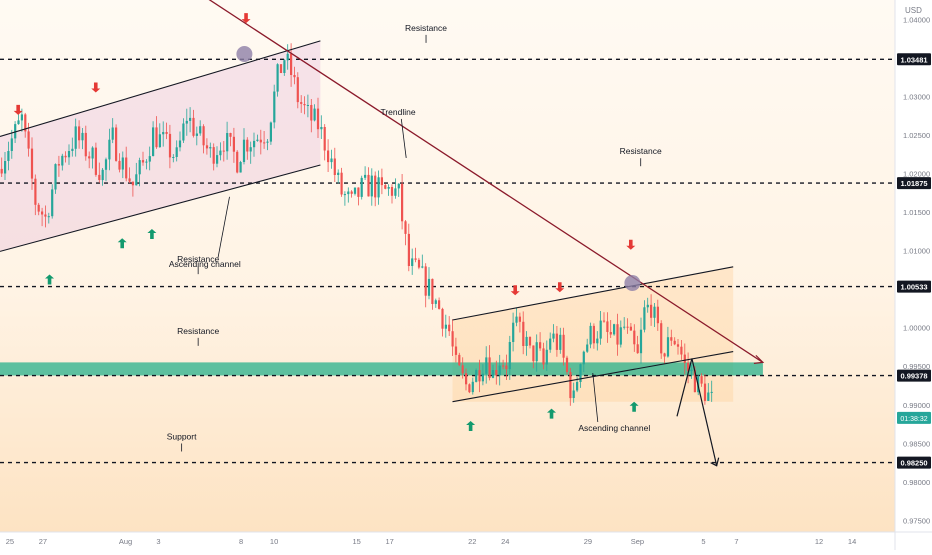  I want to click on ascending-channel-upper-right, so click(593, 293).